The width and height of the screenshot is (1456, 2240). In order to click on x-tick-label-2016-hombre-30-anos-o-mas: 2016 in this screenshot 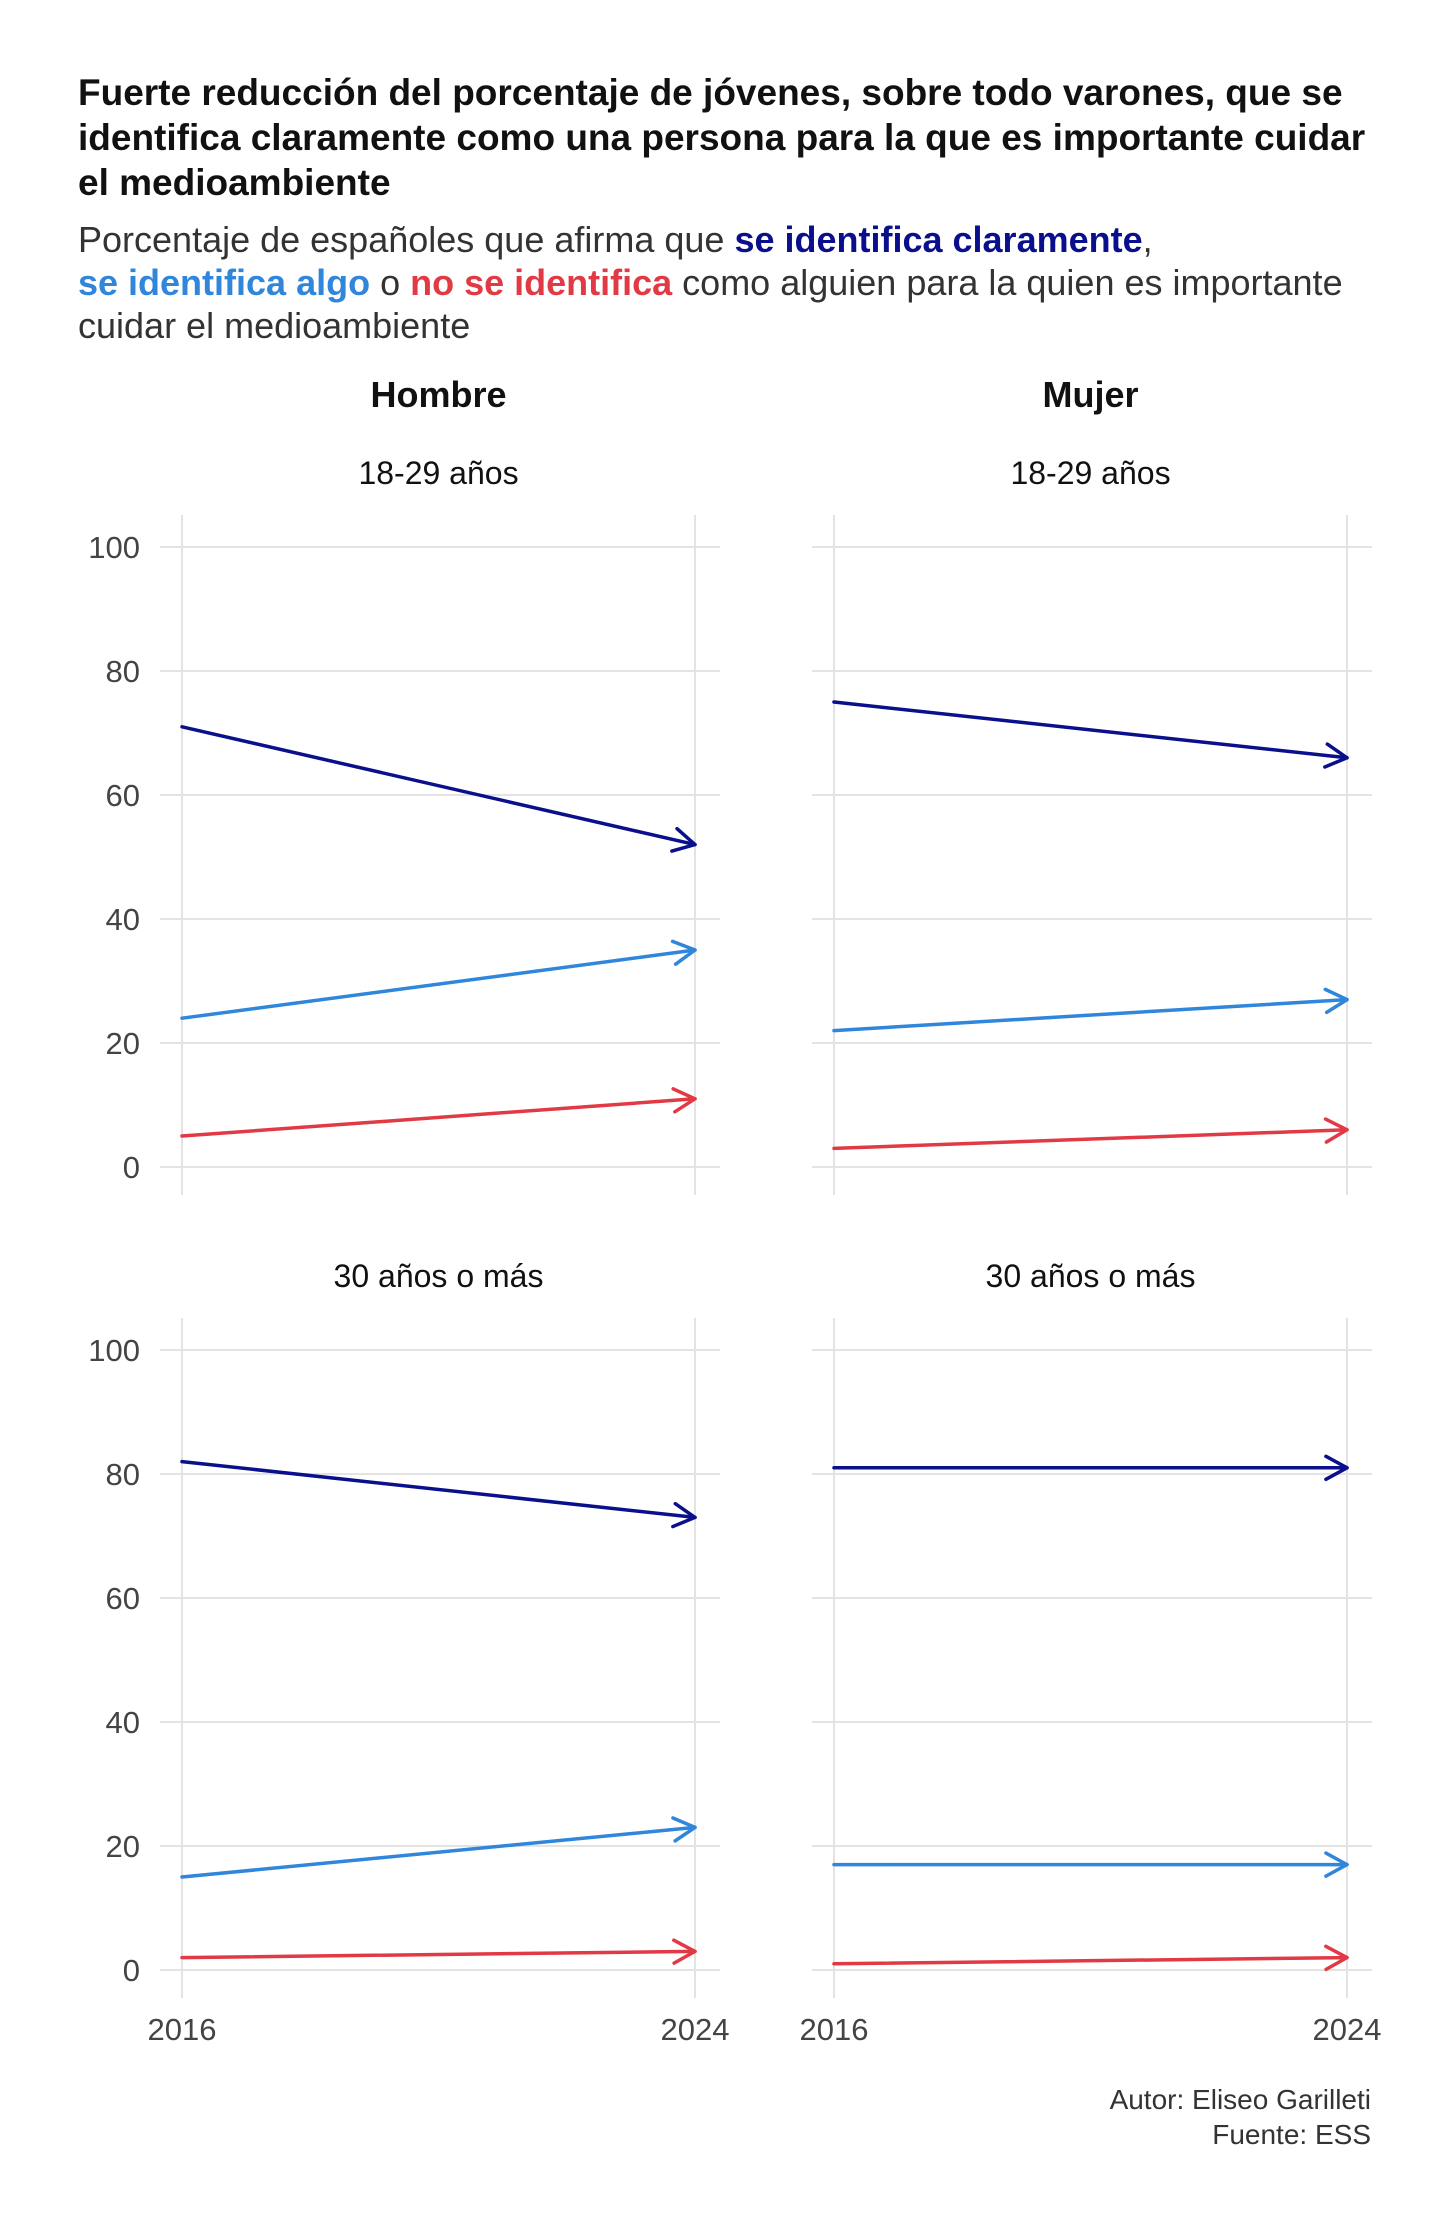, I will do `click(182, 2029)`.